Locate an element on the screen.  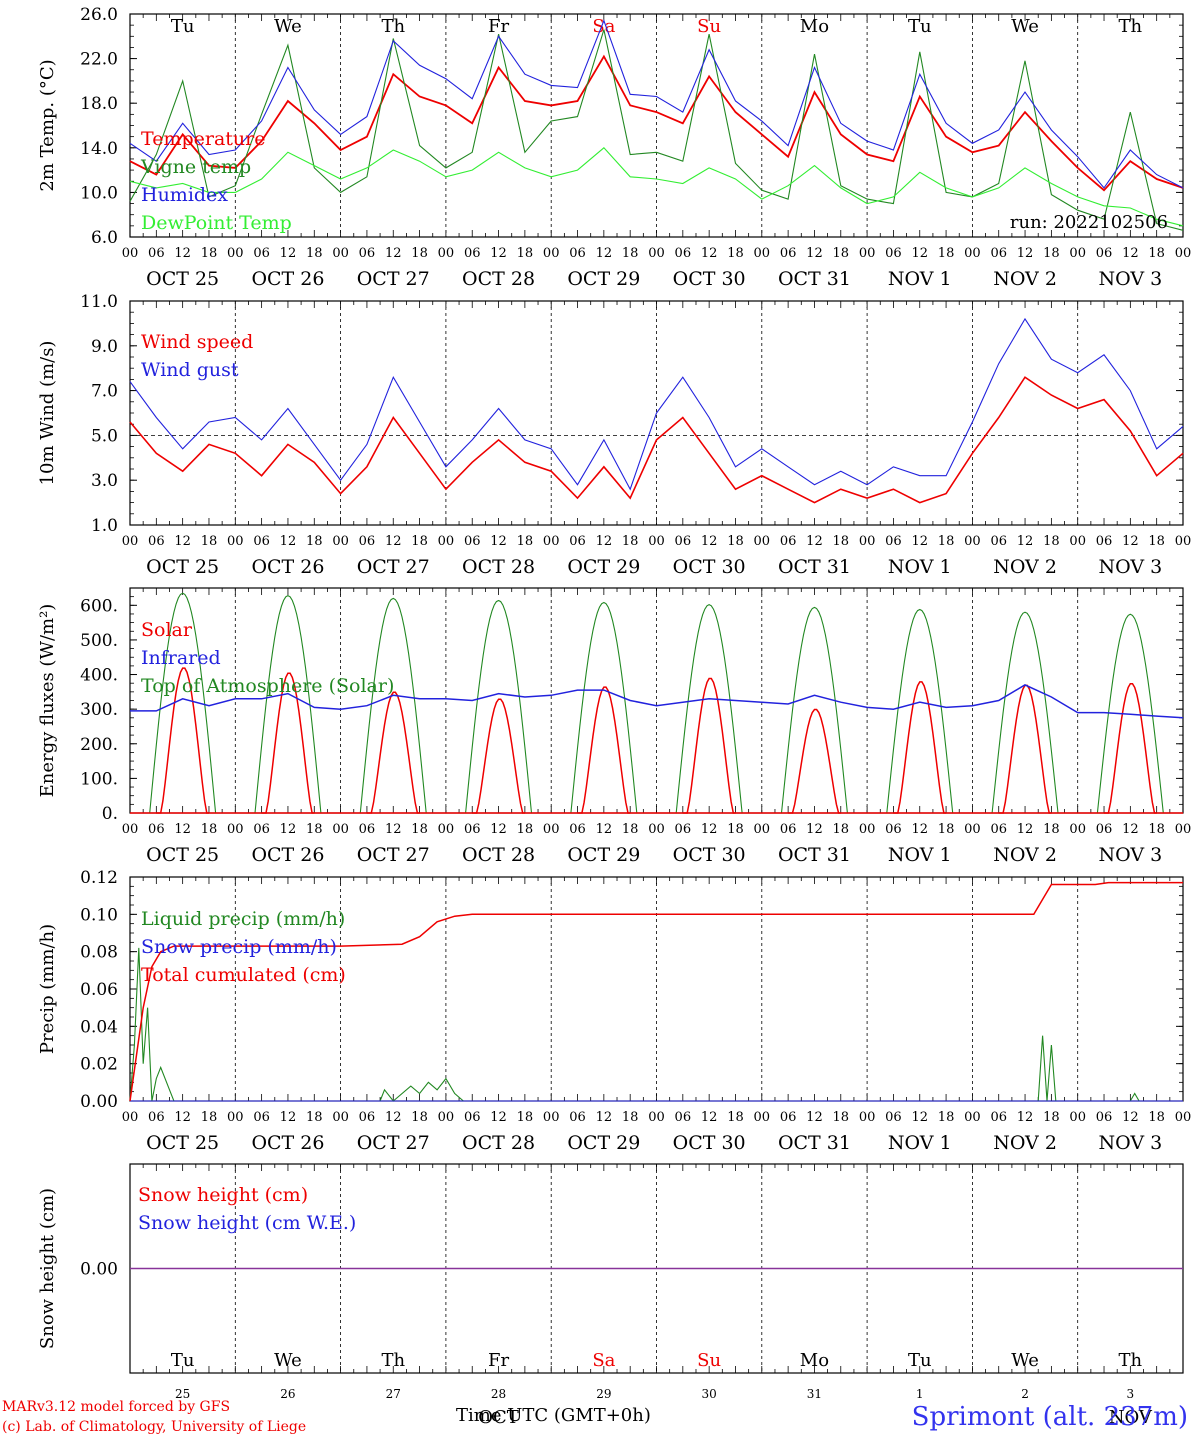
legend-entry: Humidex is located at coordinates (184, 195).